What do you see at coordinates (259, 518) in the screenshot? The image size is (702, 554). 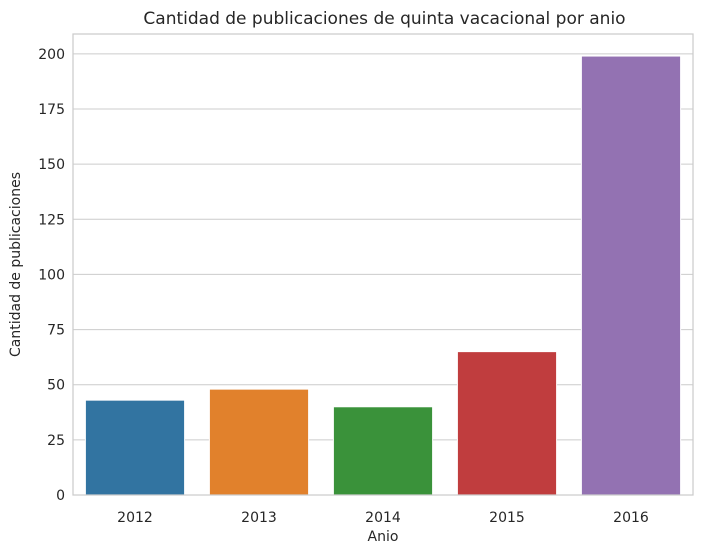 I see `x-tick-label: 2013` at bounding box center [259, 518].